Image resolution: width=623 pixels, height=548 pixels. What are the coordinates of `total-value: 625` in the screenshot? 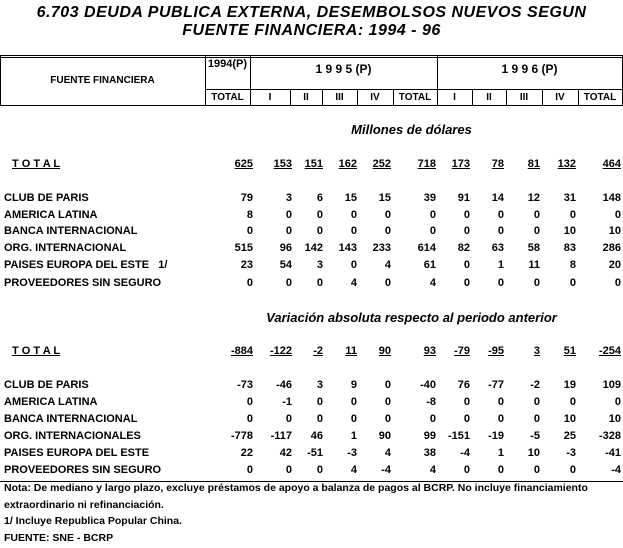 It's located at (243, 164).